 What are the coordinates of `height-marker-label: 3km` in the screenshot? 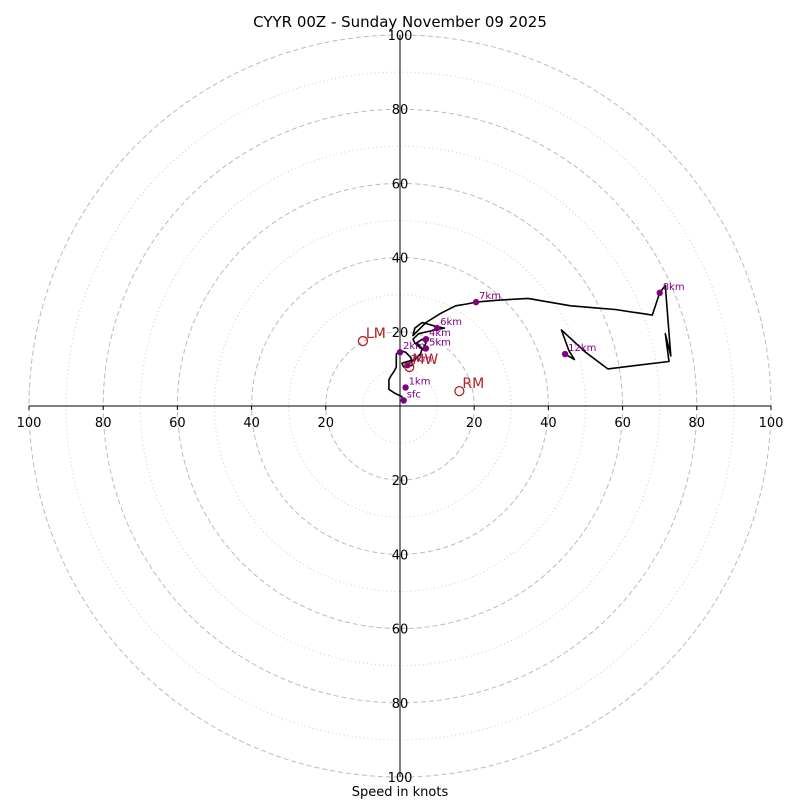 It's located at (421, 359).